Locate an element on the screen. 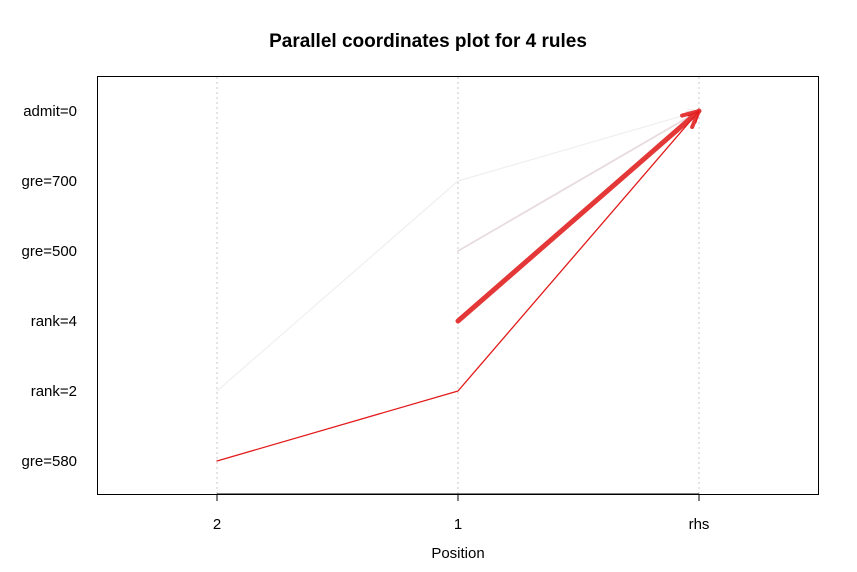 This screenshot has height=572, width=857. chart-title: Parallel coordinates plot for 4 rules is located at coordinates (428, 41).